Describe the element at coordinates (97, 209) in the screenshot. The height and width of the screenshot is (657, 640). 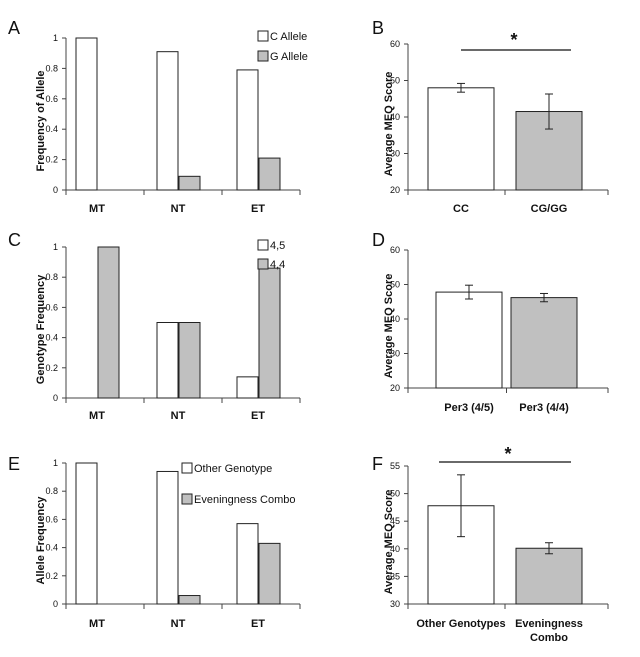
I see `panel-a-category-label: MT` at that location.